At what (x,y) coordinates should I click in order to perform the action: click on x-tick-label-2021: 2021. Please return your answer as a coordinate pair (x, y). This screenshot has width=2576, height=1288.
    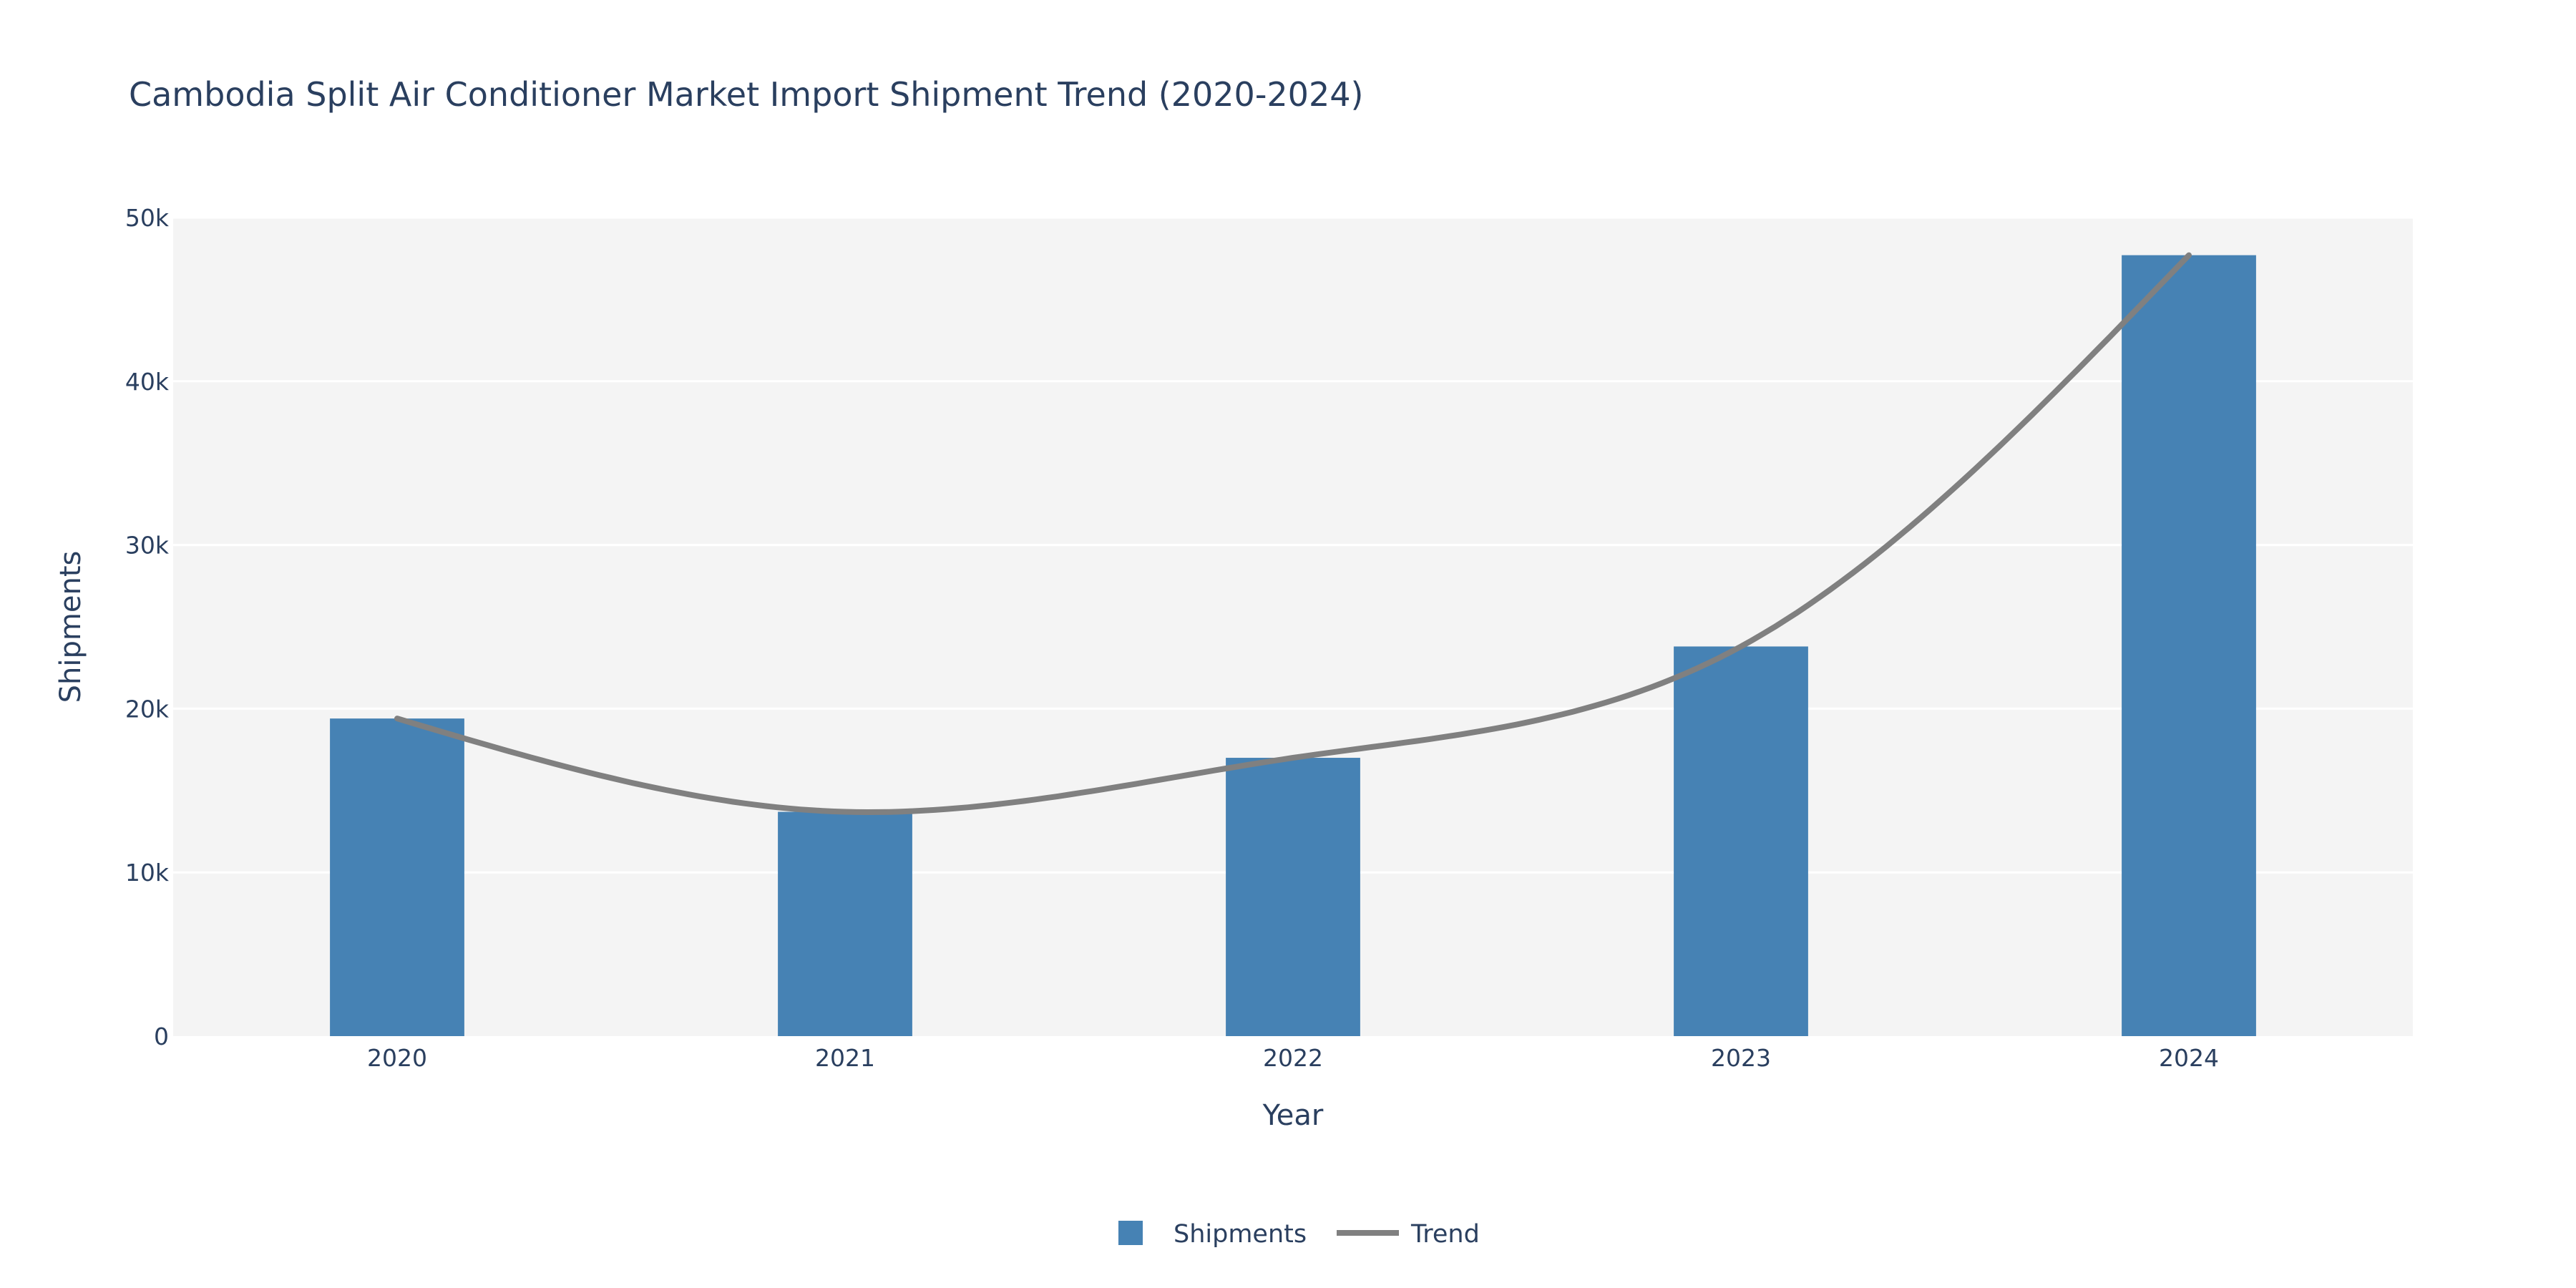
    Looking at the image, I should click on (845, 1058).